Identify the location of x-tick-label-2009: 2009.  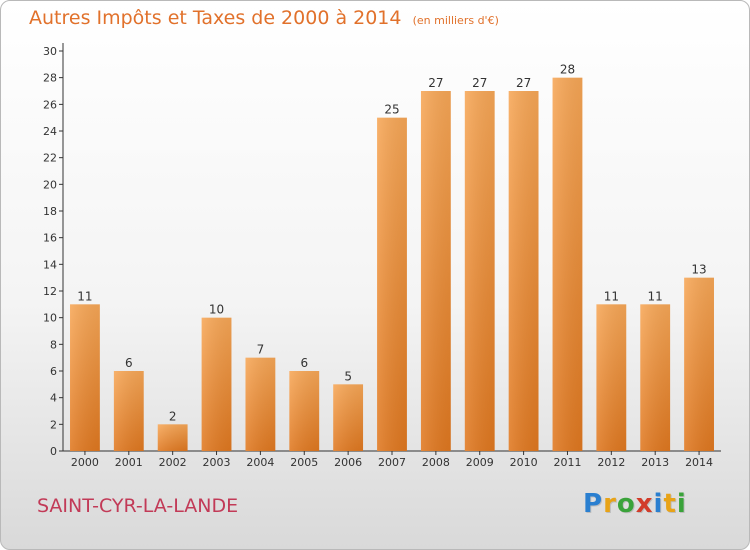
(480, 462).